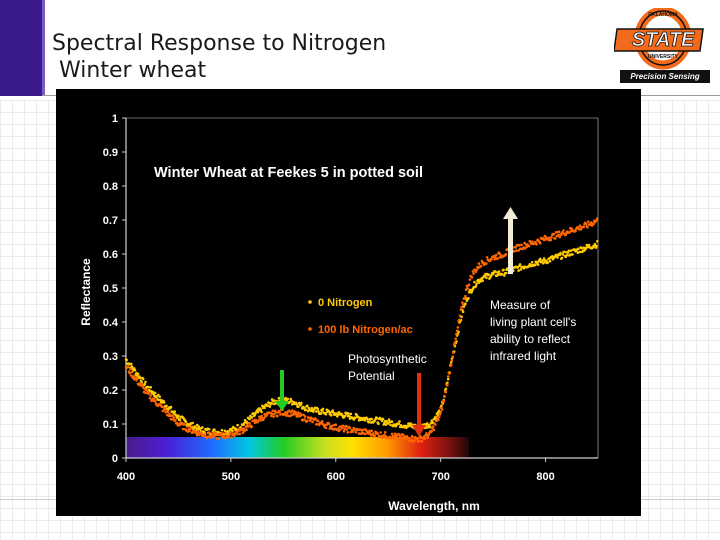 The width and height of the screenshot is (720, 540). Describe the element at coordinates (533, 322) in the screenshot. I see `annotation-infrared-line-2: living plant cell's` at that location.